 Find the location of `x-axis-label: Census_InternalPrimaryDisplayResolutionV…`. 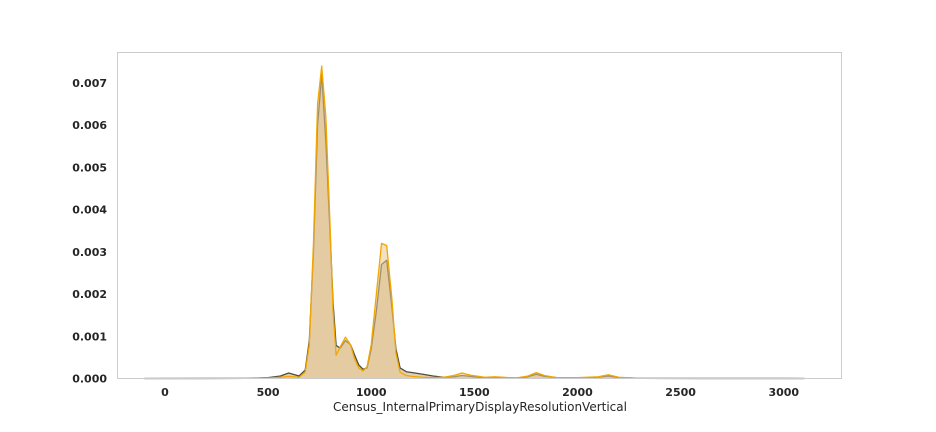

x-axis-label: Census_InternalPrimaryDisplayResolutionV… is located at coordinates (480, 407).